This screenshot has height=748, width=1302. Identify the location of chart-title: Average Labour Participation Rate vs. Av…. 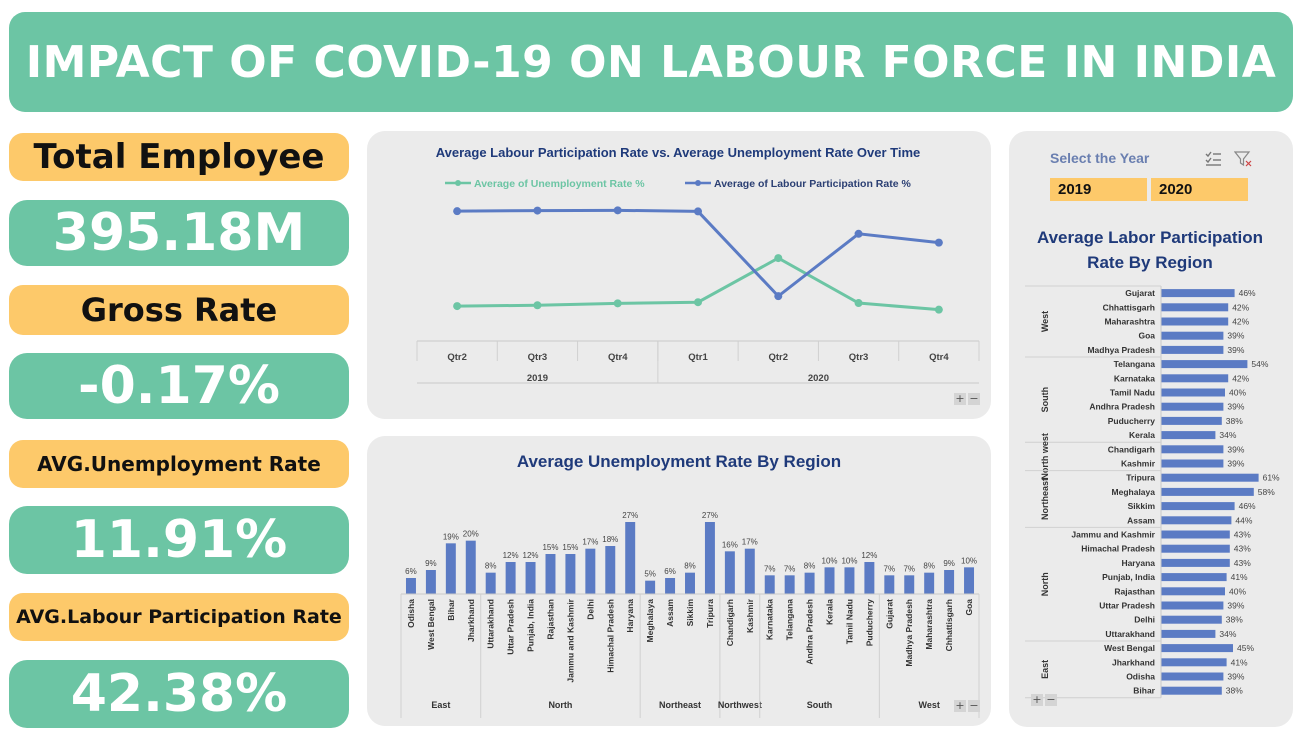
(678, 152).